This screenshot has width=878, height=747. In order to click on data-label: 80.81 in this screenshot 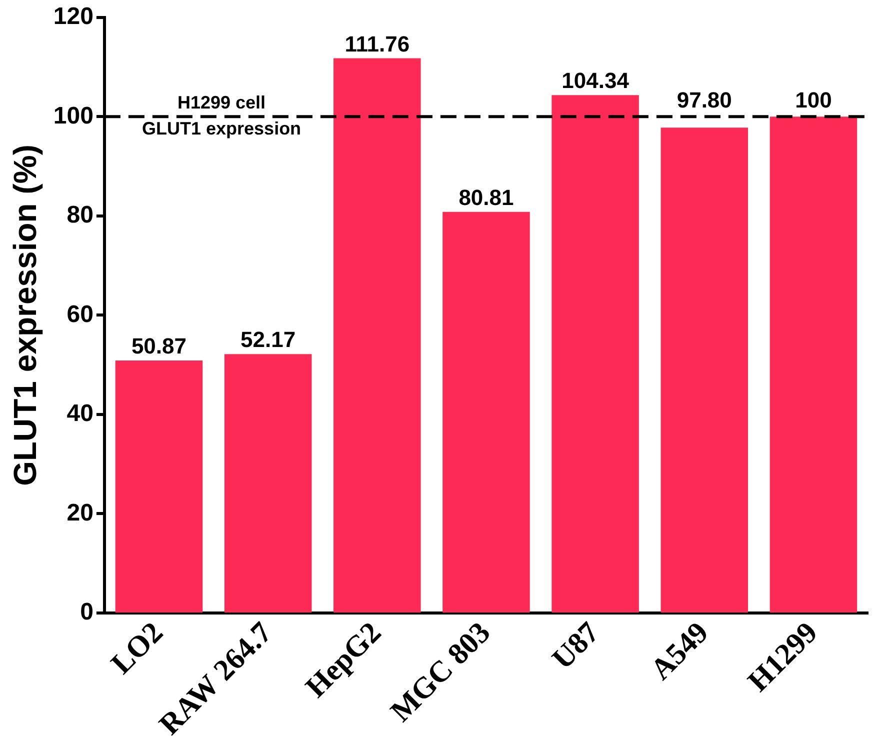, I will do `click(486, 197)`.